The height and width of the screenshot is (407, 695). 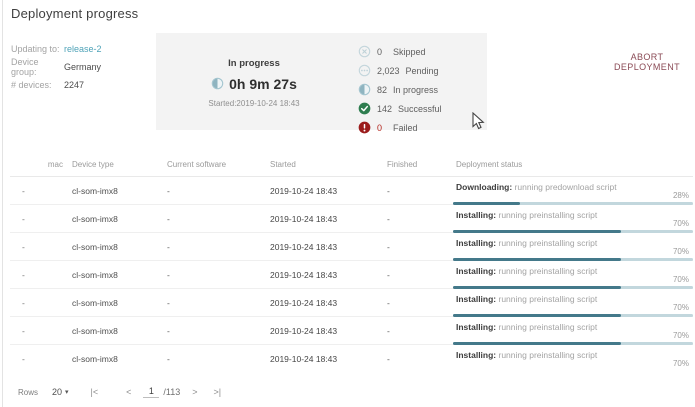 What do you see at coordinates (31, 85) in the screenshot?
I see `device-count-label: # devices:` at bounding box center [31, 85].